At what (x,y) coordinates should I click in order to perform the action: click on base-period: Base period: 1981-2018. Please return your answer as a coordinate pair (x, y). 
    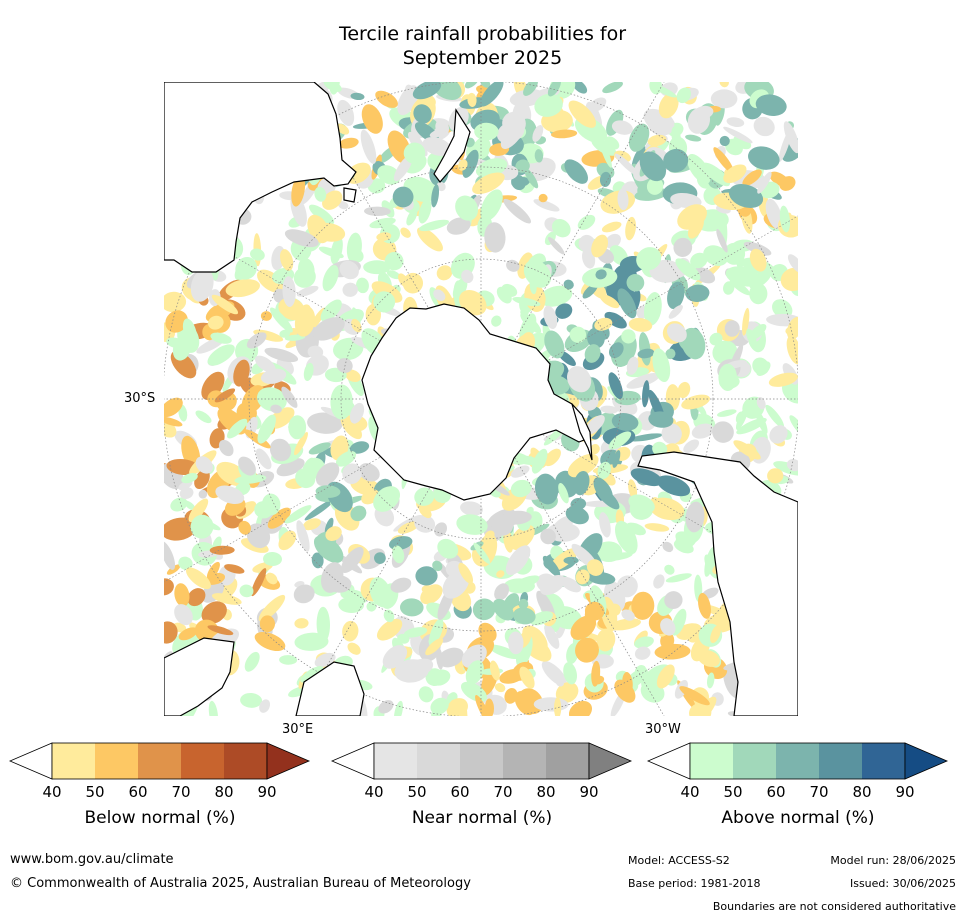
    Looking at the image, I should click on (694, 883).